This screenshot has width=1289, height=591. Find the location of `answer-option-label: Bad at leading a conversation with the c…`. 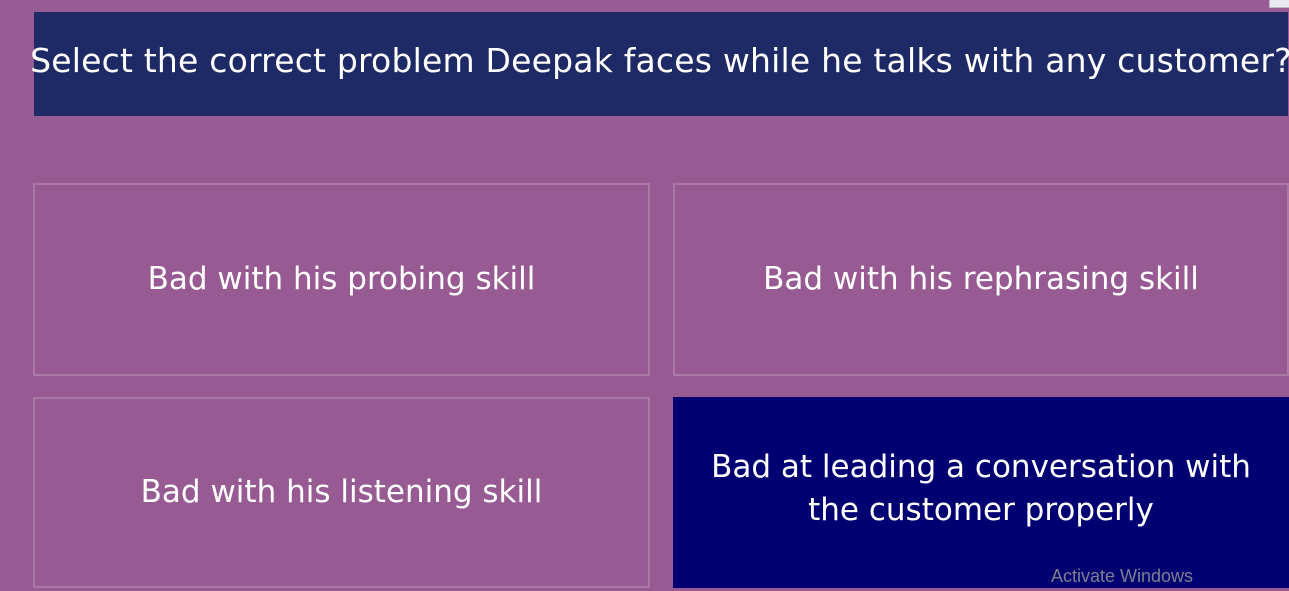

answer-option-label: Bad at leading a conversation with the c… is located at coordinates (981, 488).